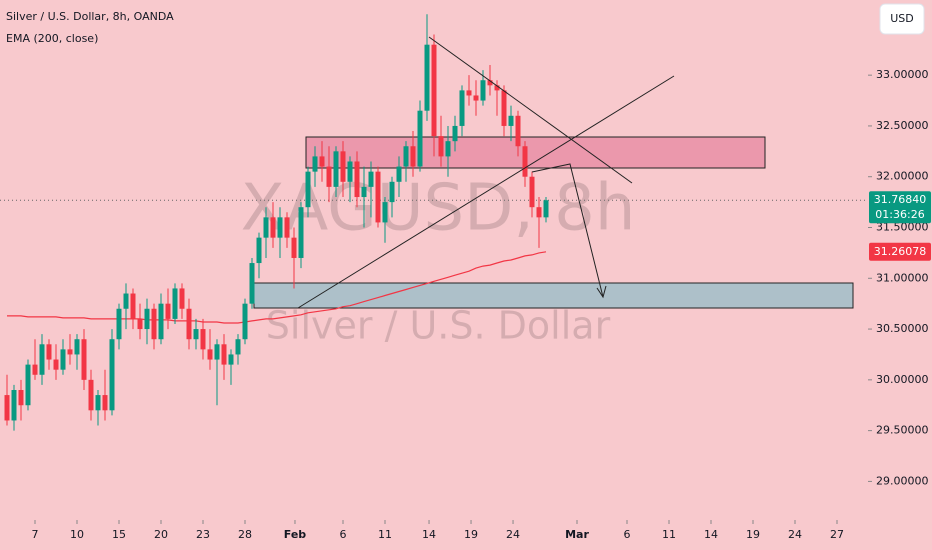 Image resolution: width=932 pixels, height=550 pixels. I want to click on currency-label: USD, so click(902, 18).